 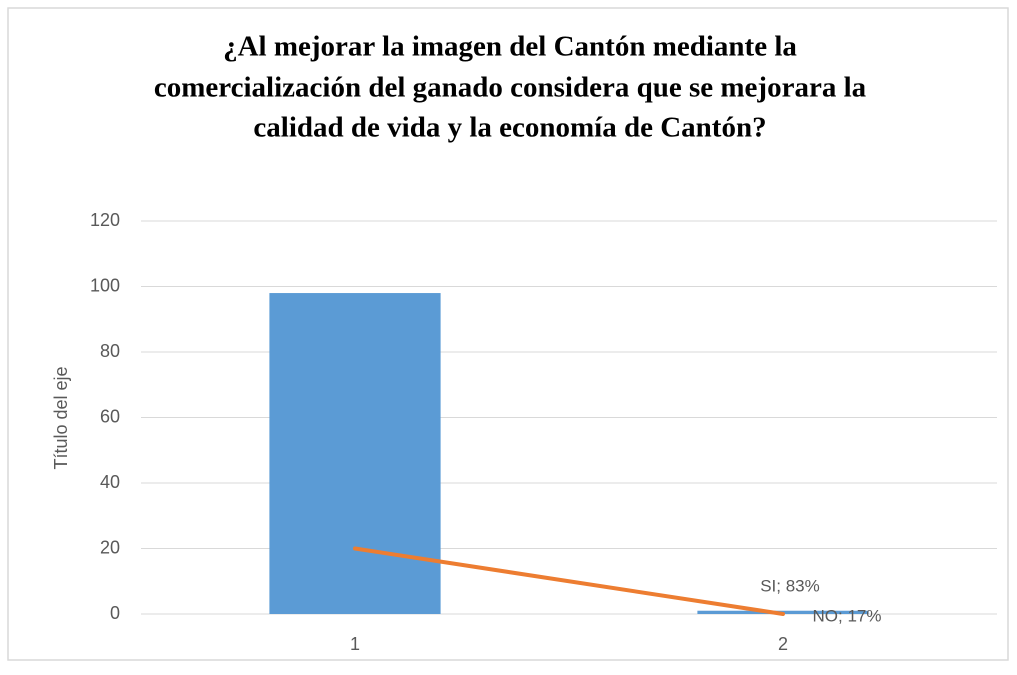 I want to click on y-tick-label: 80, so click(x=110, y=351).